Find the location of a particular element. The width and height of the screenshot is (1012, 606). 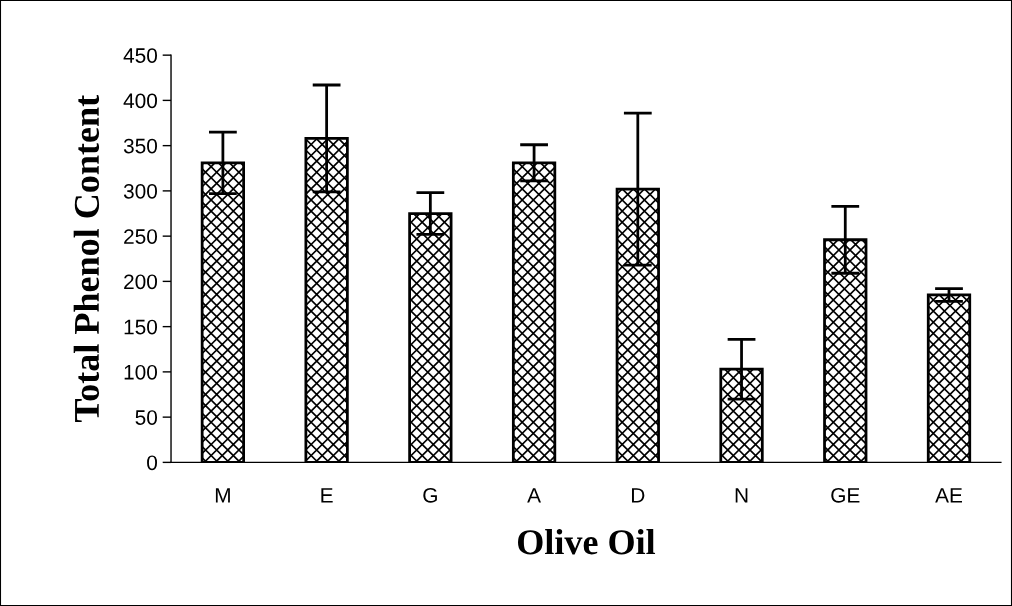

y-tick-label: 100 is located at coordinates (141, 372).